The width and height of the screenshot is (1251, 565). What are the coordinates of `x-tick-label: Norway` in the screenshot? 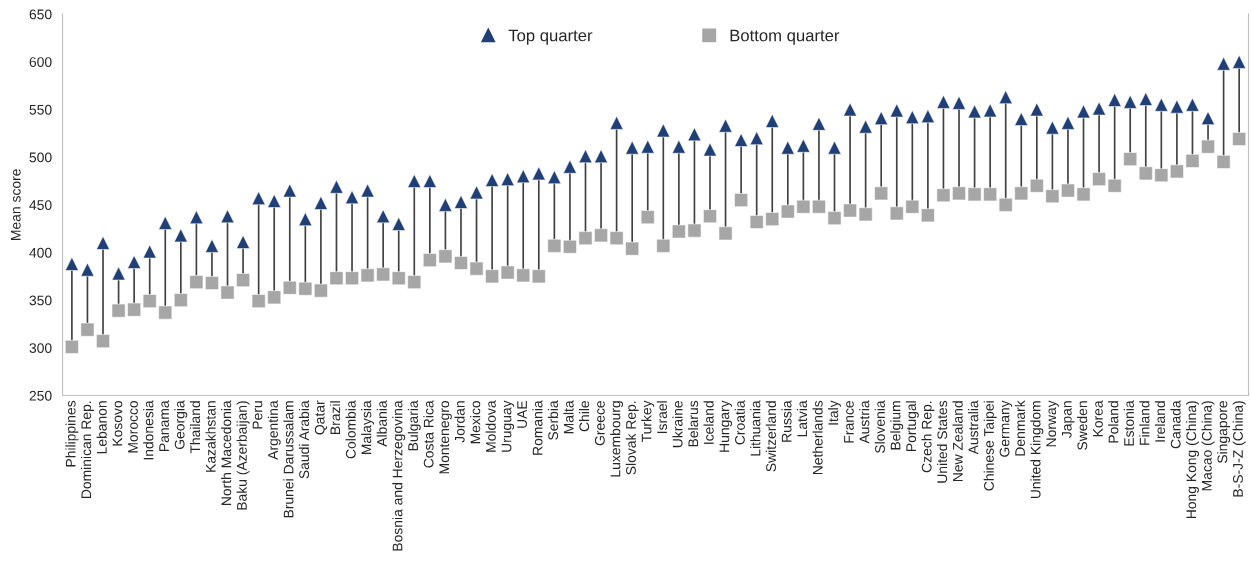 It's located at (1052, 423).